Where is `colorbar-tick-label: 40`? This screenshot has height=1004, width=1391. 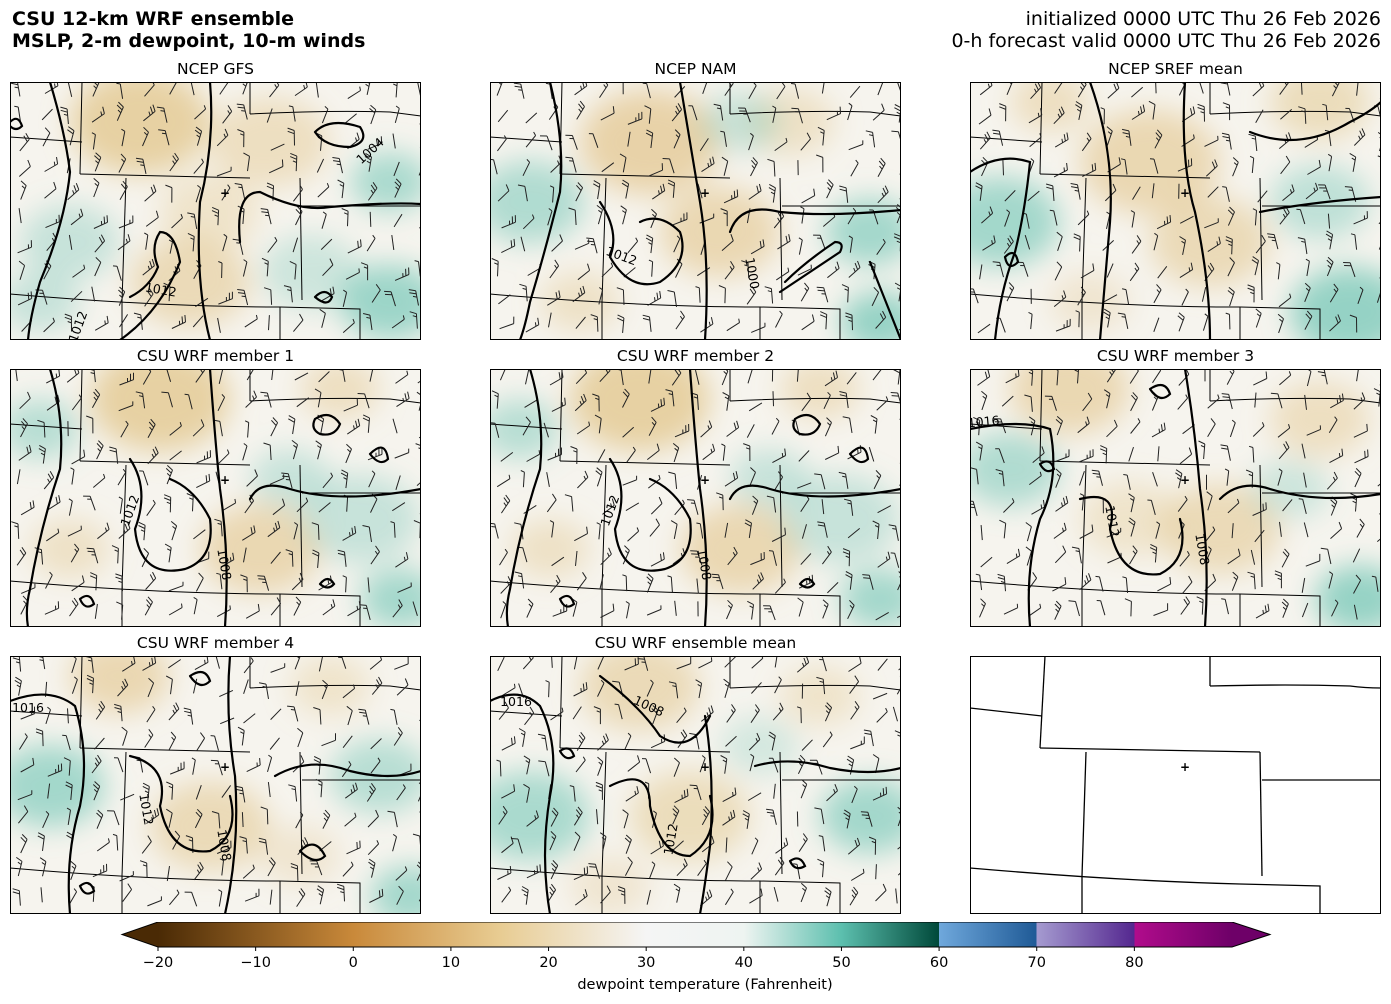
colorbar-tick-label: 40 is located at coordinates (744, 963).